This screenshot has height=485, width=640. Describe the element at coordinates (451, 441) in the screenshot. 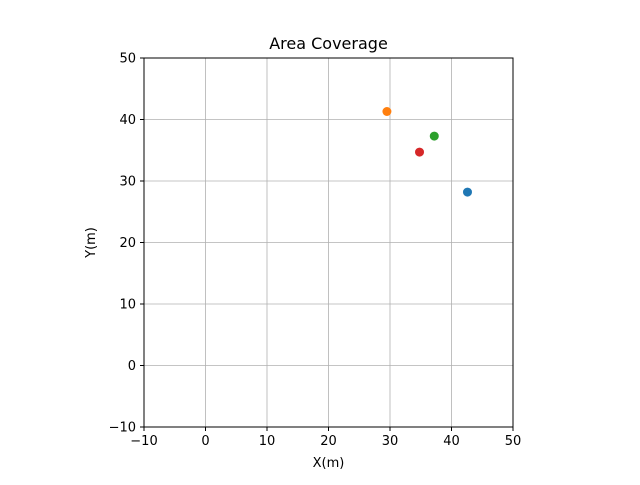

I see `x-tick-label: 40` at that location.